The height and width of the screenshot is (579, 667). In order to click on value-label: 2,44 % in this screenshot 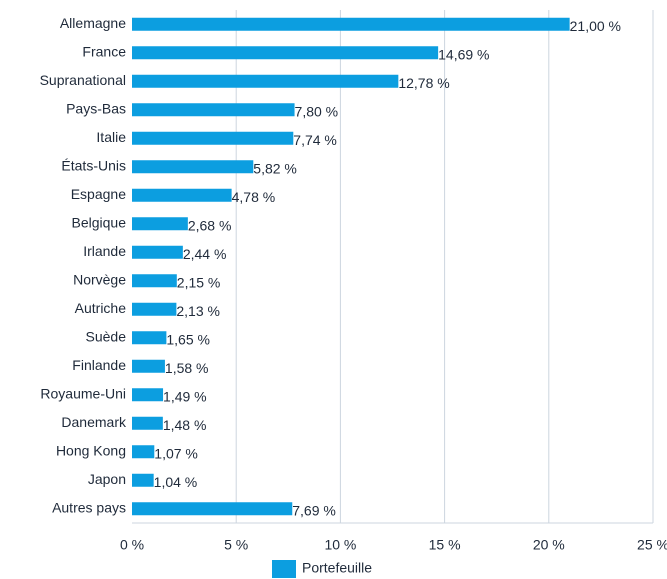, I will do `click(205, 254)`.